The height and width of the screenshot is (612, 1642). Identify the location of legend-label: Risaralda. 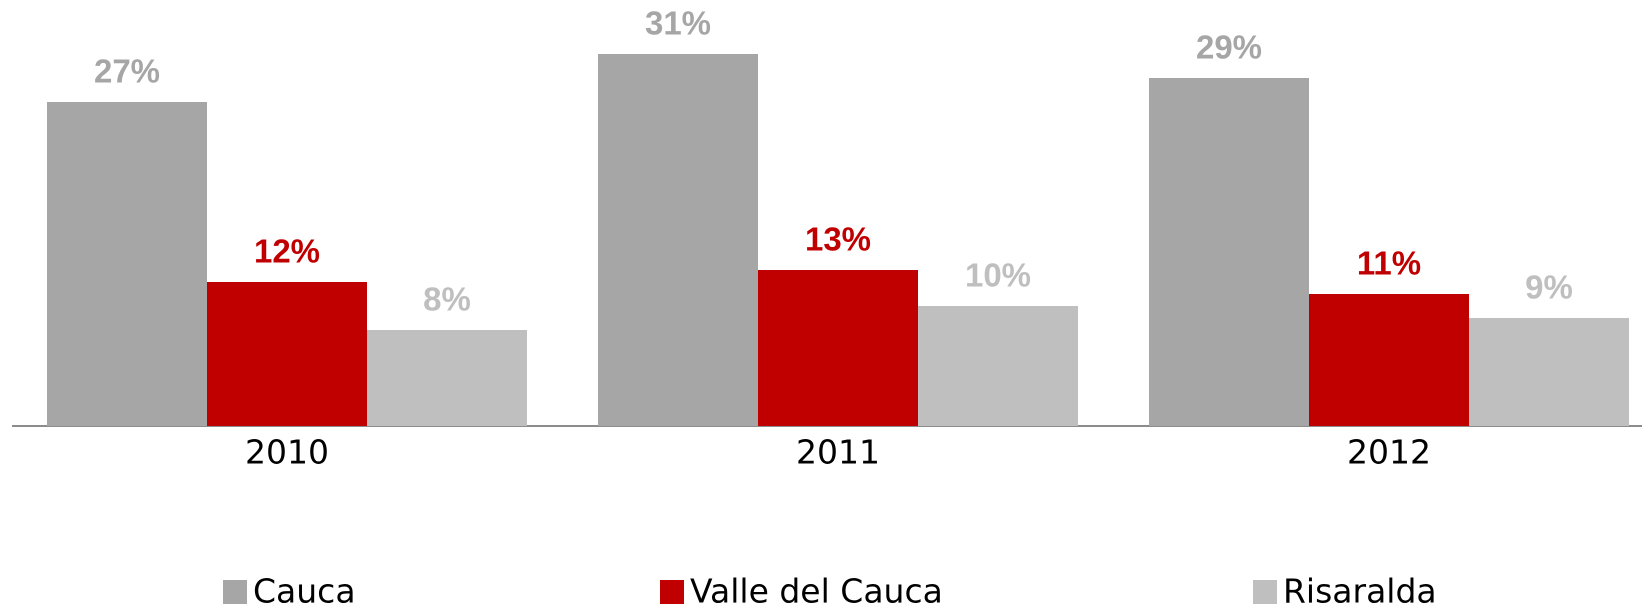
(1360, 591).